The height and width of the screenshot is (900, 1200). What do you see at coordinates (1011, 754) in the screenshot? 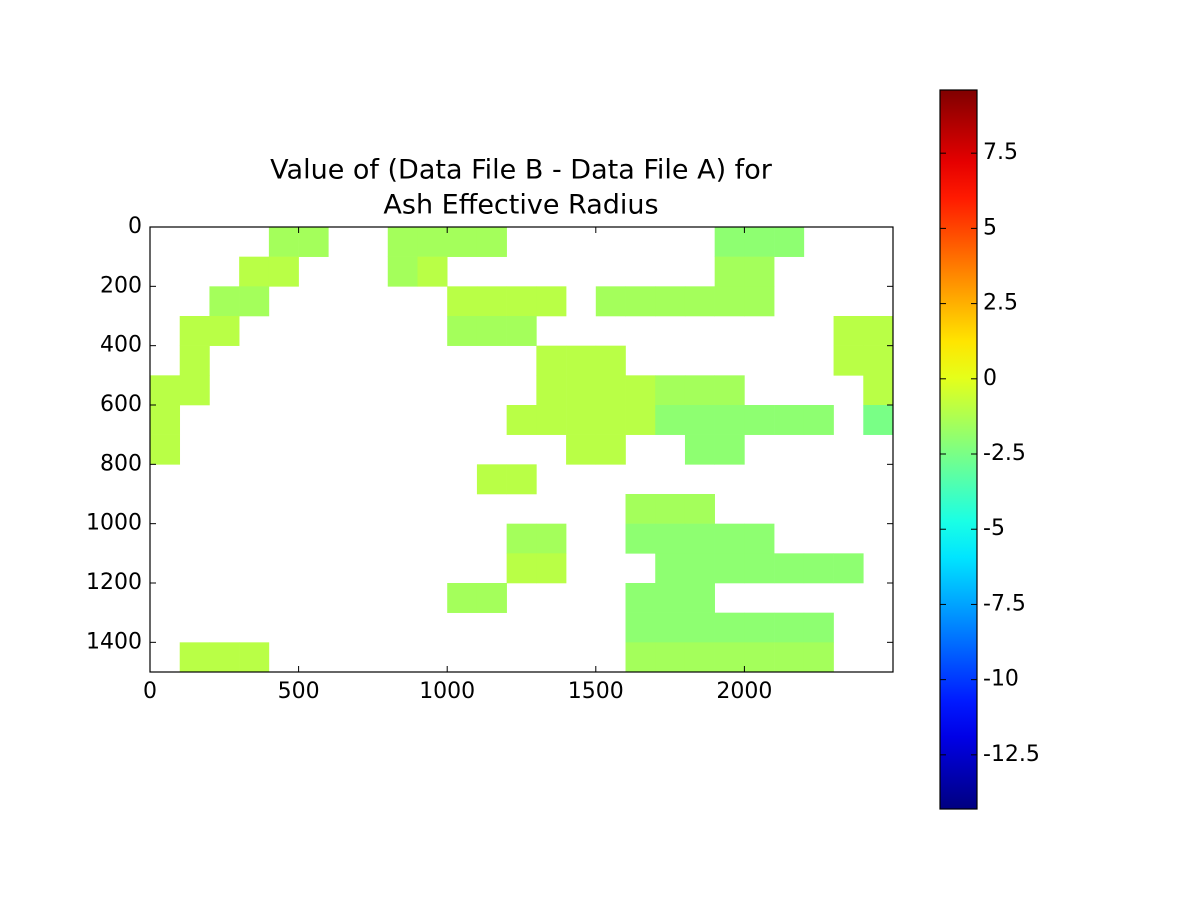
I see `colorbar-tick-label: -12.5` at bounding box center [1011, 754].